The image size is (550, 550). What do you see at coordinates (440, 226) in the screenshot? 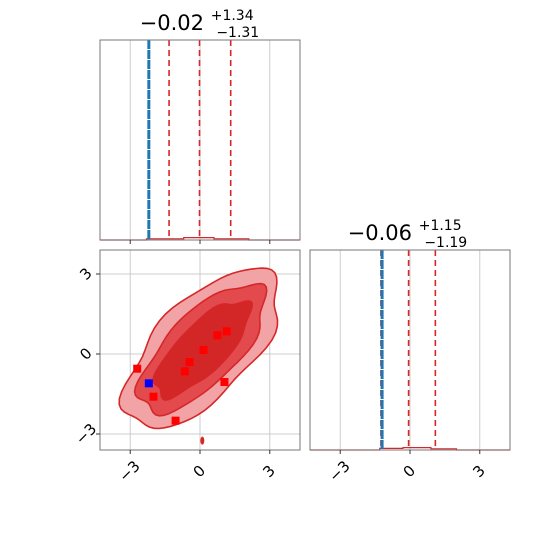
I see `marginal-plus-param-2: +1.15` at bounding box center [440, 226].